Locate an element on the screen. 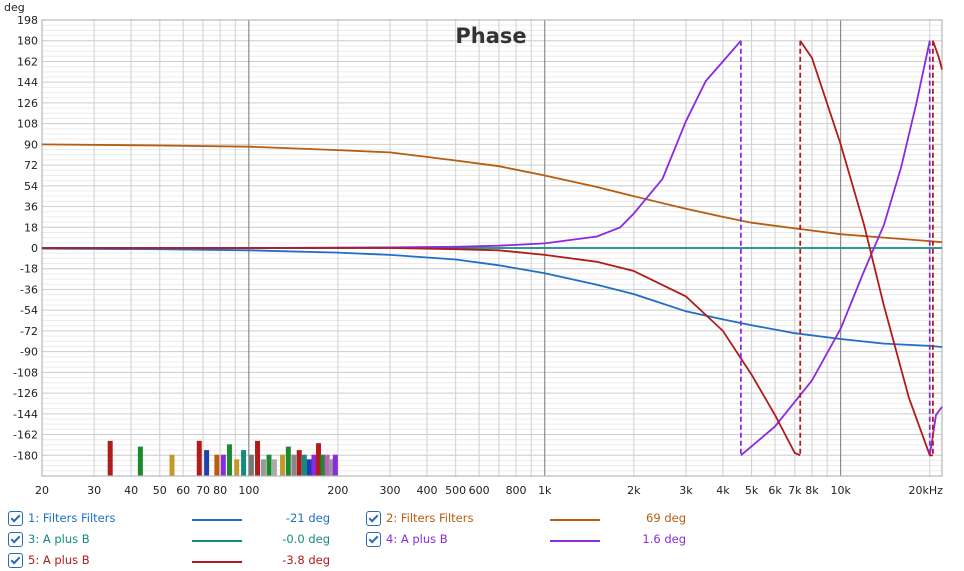 The image size is (964, 571). x-tick-label: 80 is located at coordinates (220, 490).